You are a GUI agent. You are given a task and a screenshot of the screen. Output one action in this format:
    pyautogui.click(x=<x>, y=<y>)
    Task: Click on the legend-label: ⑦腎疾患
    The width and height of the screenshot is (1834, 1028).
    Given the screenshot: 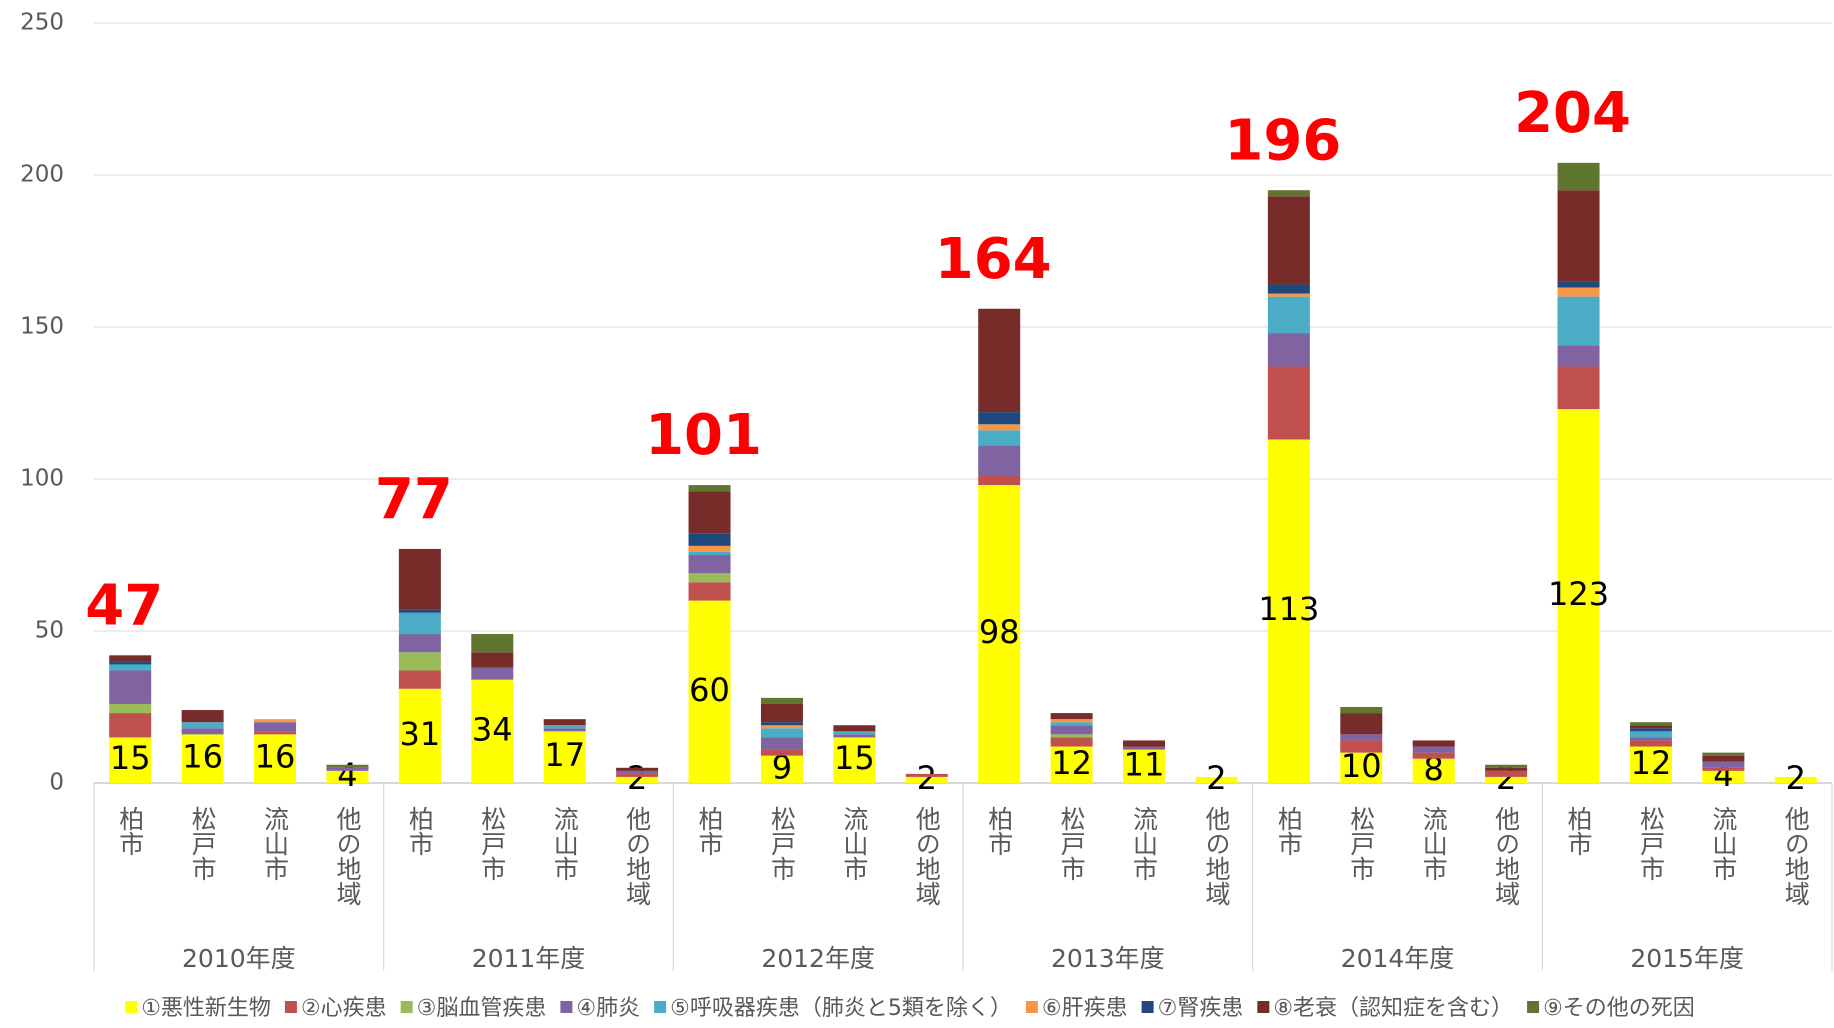 What is the action you would take?
    pyautogui.click(x=1201, y=1008)
    